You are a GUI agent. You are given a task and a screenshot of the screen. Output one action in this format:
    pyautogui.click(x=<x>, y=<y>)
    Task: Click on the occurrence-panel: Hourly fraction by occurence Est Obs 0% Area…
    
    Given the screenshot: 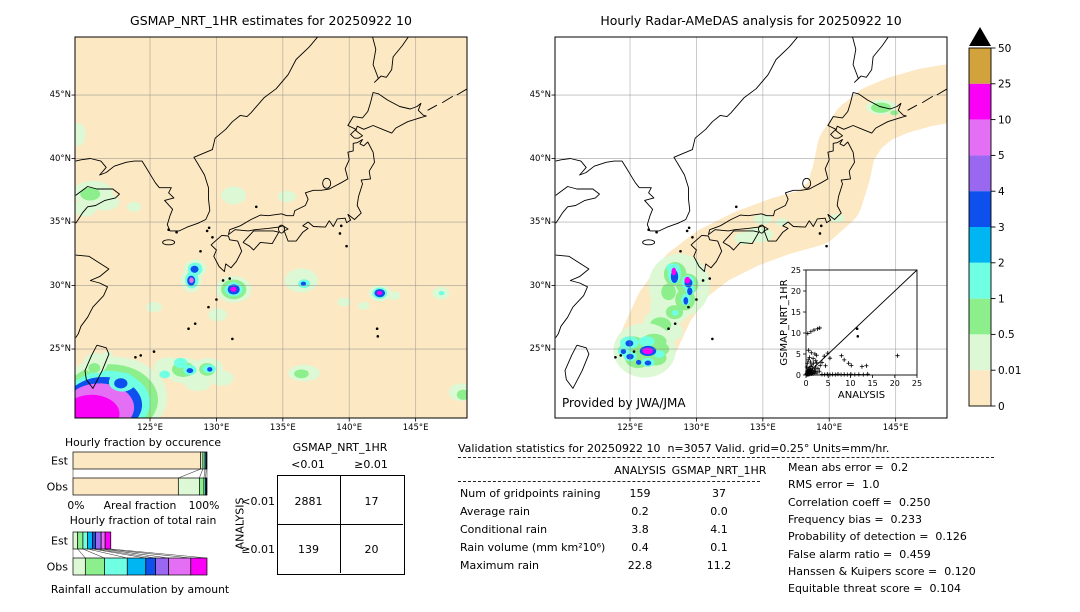 What is the action you would take?
    pyautogui.click(x=140, y=475)
    